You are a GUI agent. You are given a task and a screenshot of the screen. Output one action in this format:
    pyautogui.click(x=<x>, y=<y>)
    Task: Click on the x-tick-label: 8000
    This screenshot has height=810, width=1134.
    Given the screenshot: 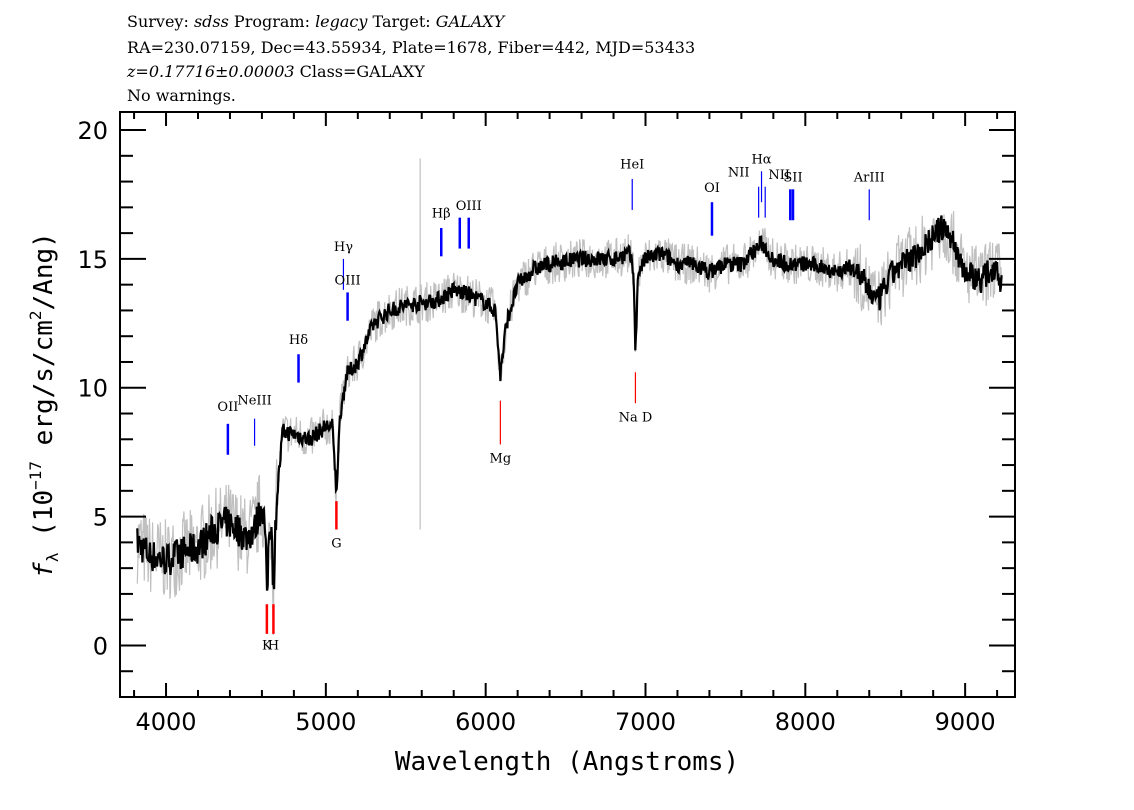 What is the action you would take?
    pyautogui.click(x=805, y=722)
    